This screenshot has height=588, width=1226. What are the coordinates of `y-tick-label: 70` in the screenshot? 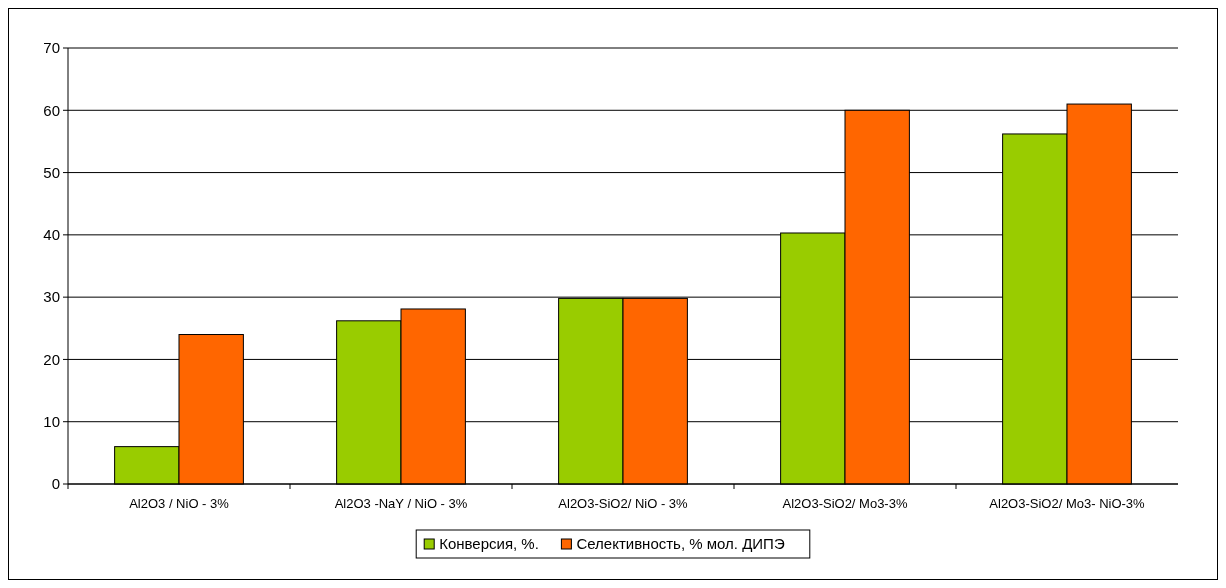 It's located at (51, 48).